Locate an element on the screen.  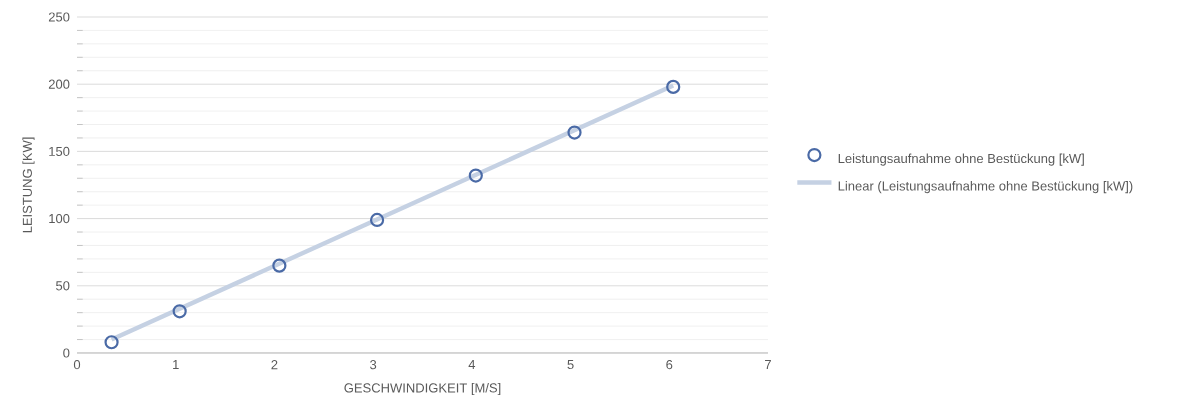
legend-label: Leistungsaufnahme ohne Bestückung [kW] is located at coordinates (961, 159).